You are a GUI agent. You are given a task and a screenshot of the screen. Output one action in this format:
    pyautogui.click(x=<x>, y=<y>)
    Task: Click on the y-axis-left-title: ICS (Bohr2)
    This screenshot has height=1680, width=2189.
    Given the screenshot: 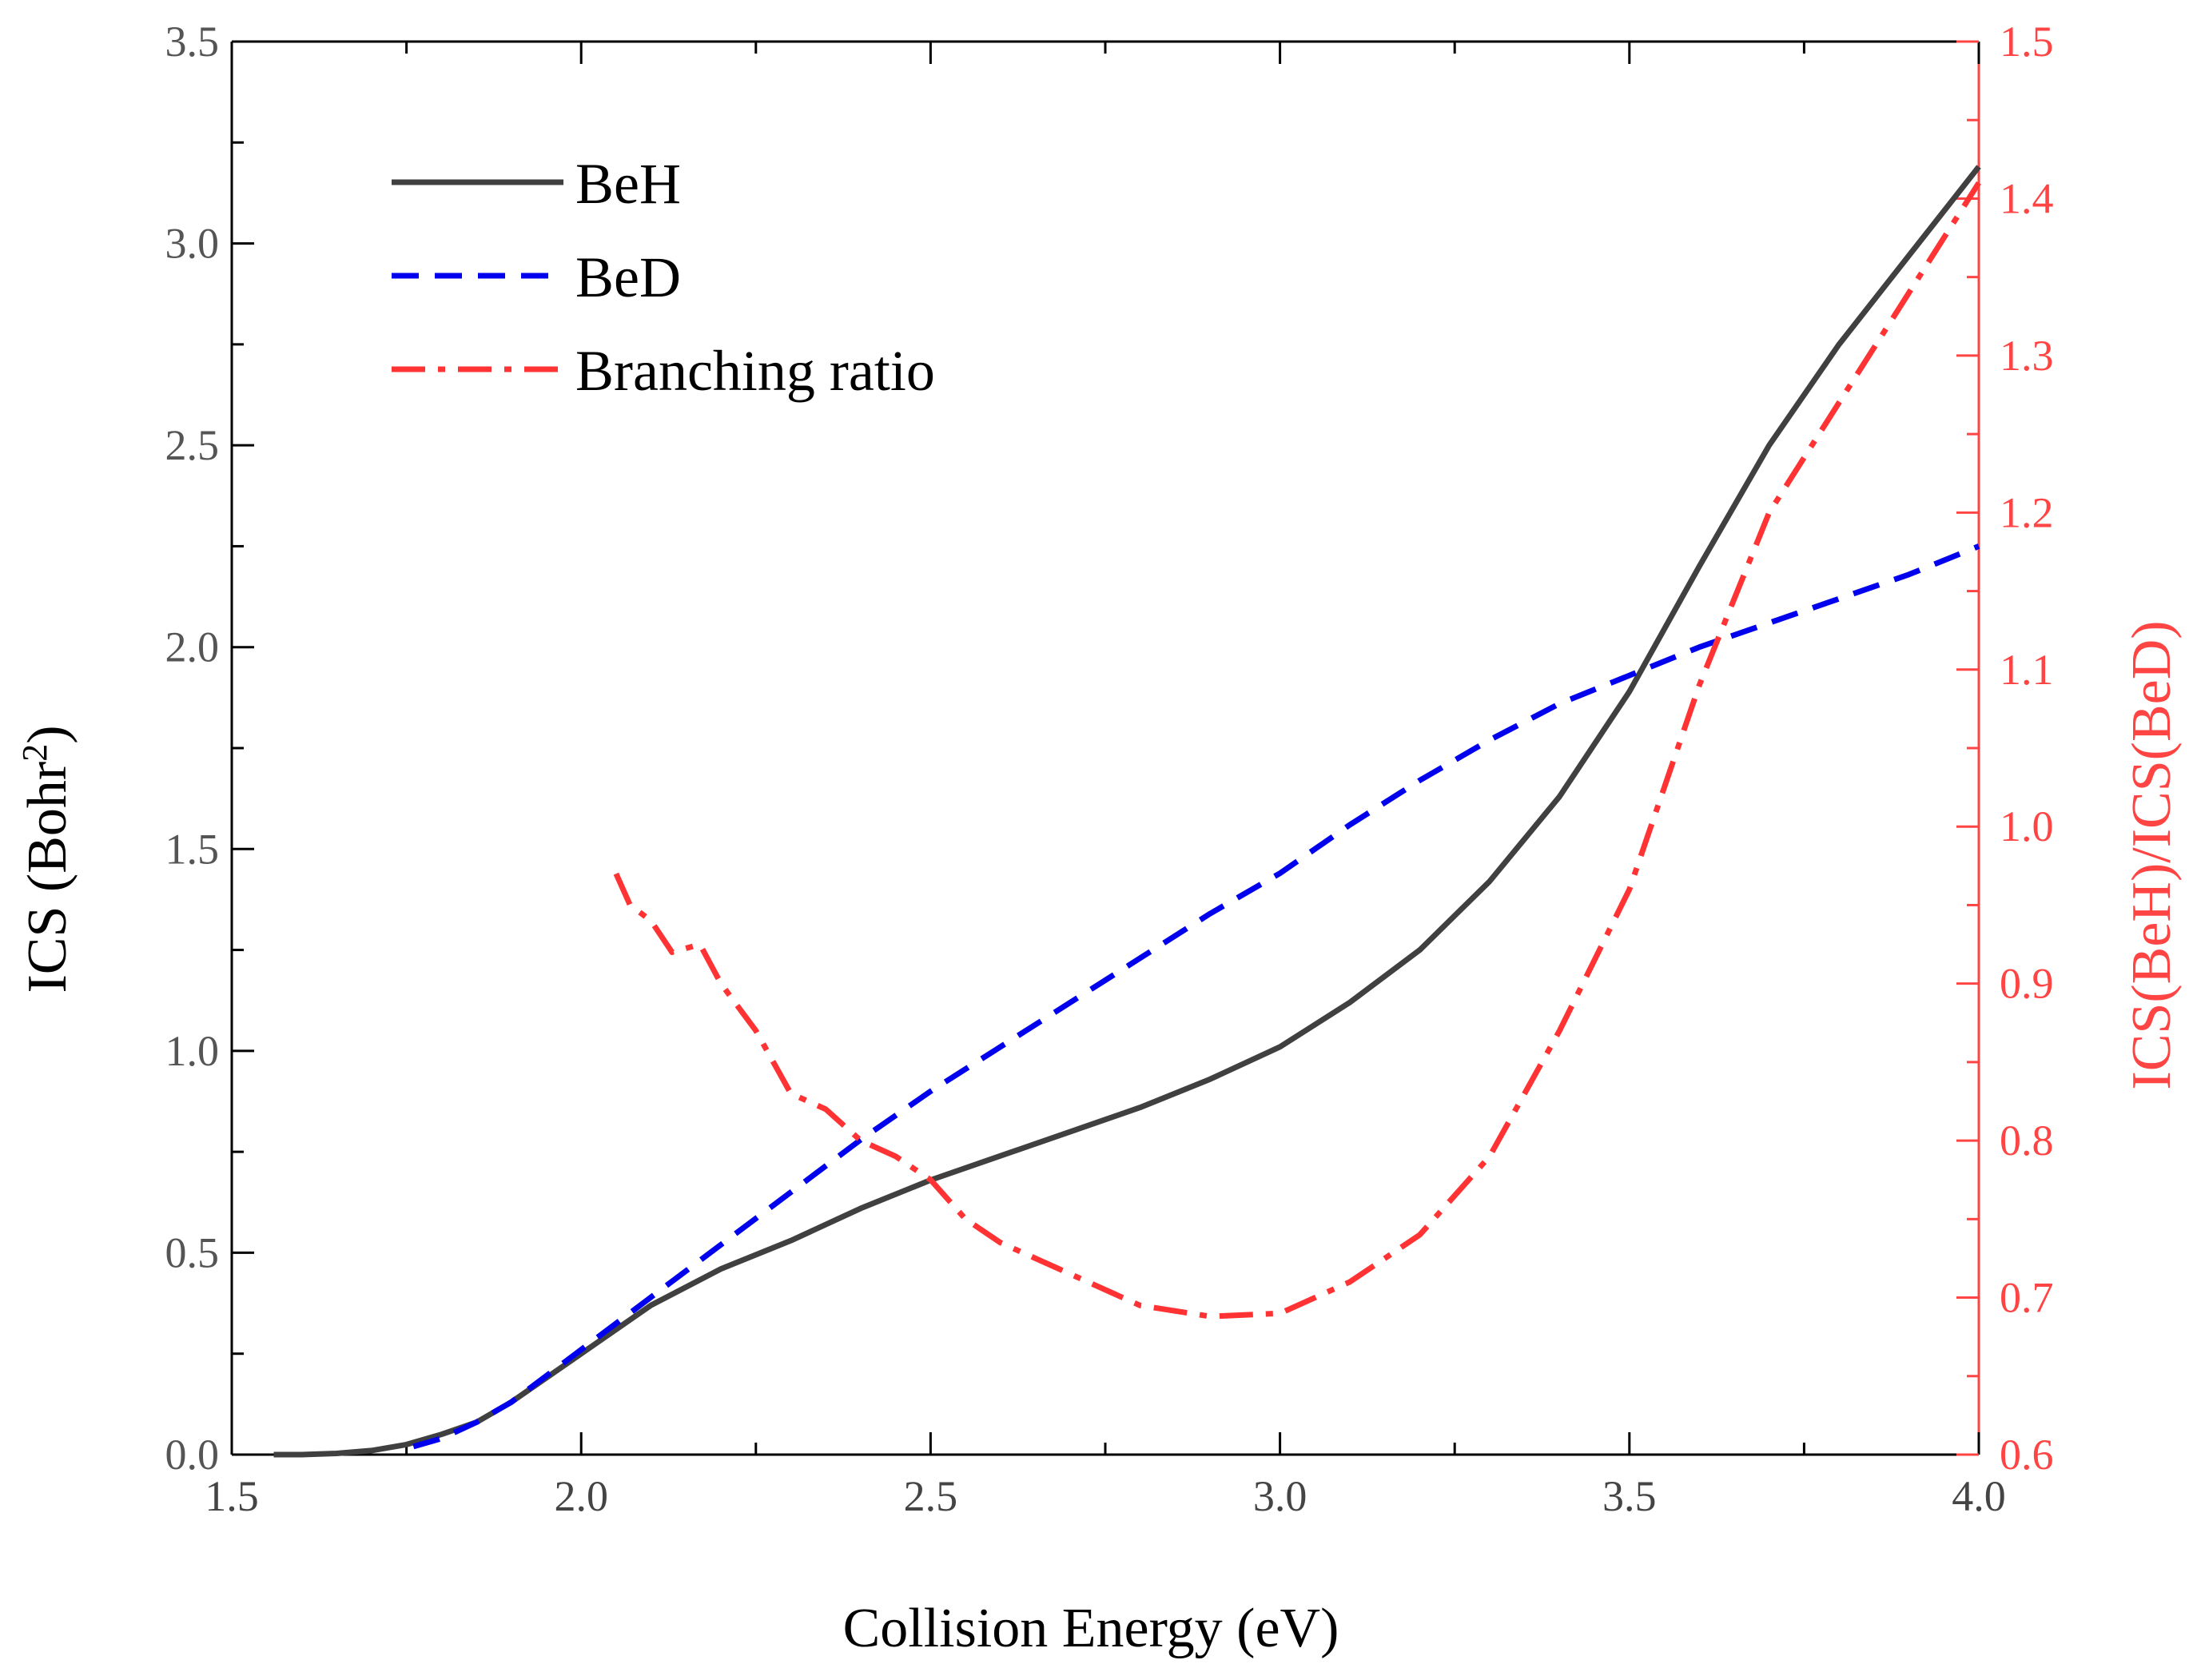 What is the action you would take?
    pyautogui.click(x=47, y=859)
    